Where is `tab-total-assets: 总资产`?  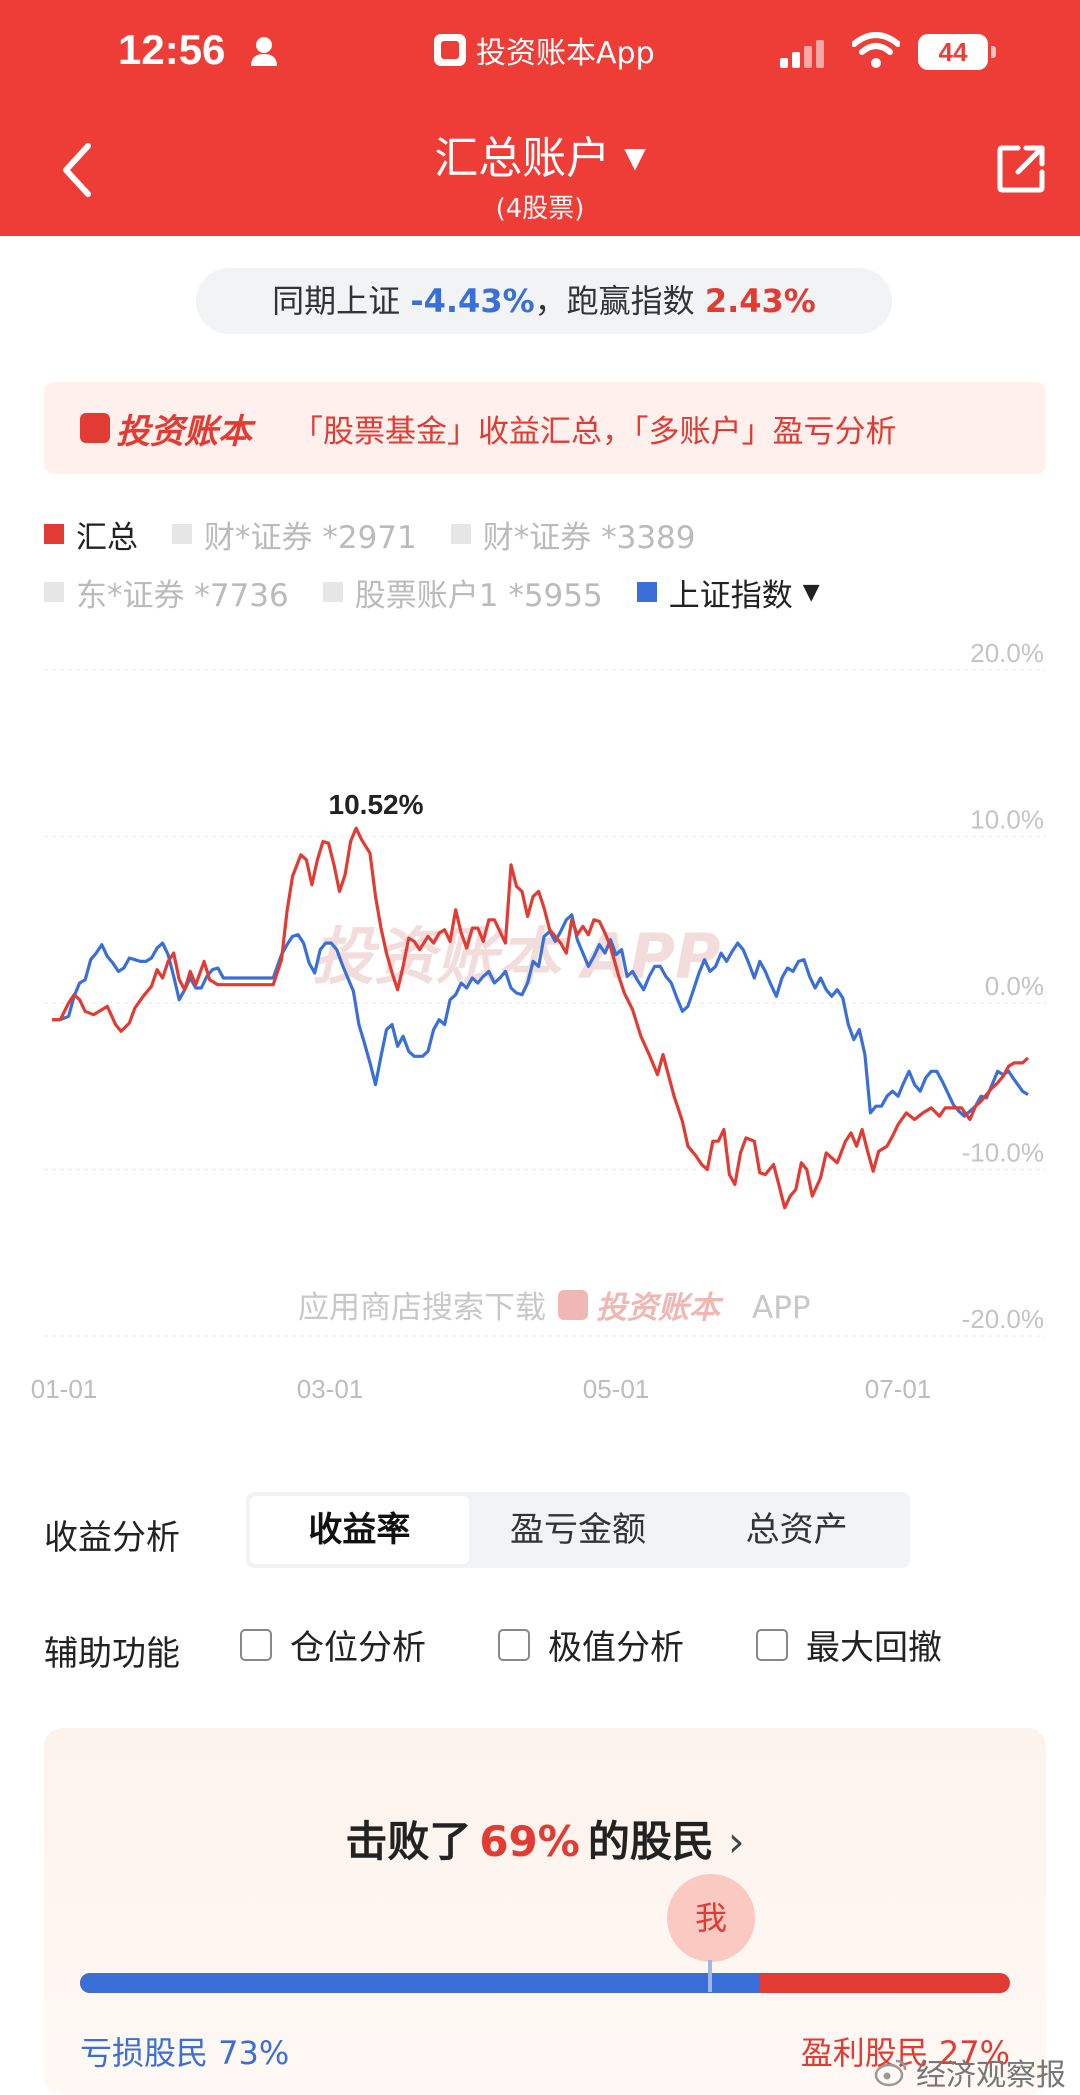
tab-total-assets: 总资产 is located at coordinates (796, 1530).